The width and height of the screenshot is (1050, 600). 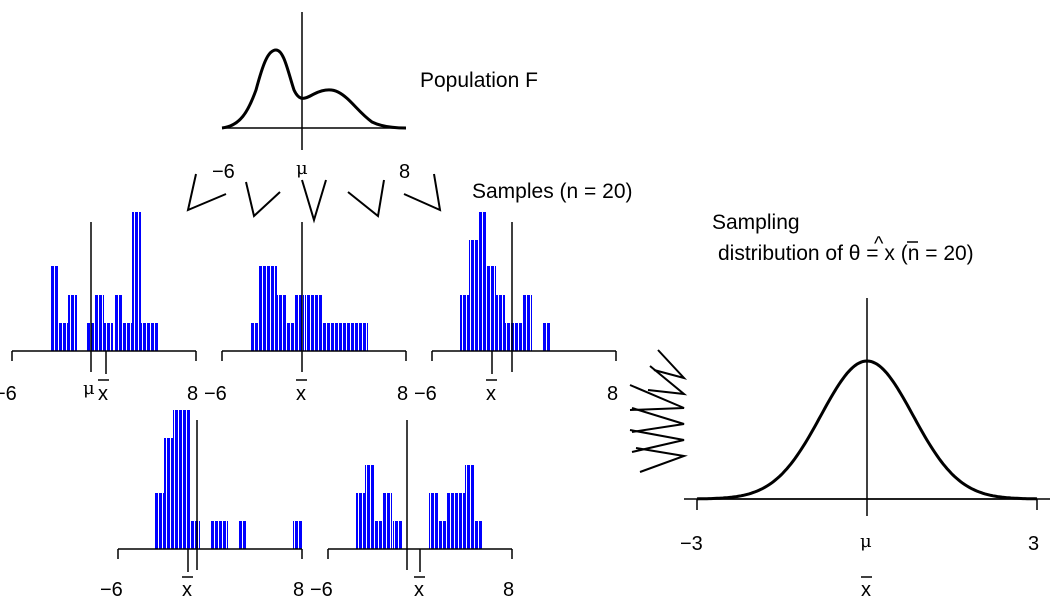 I want to click on sampling-xlabel: x, so click(x=866, y=589).